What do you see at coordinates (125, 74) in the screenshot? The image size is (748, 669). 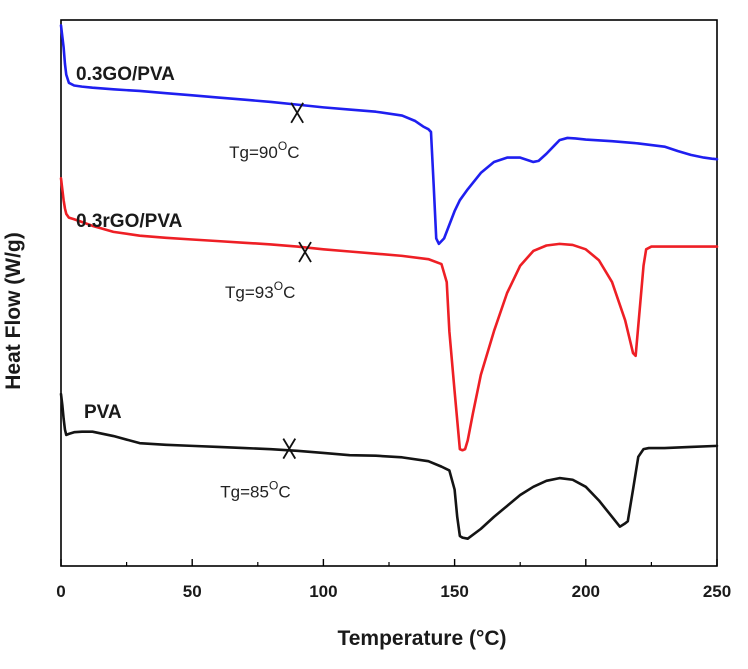 I see `series-label: 0.3GO/PVA` at bounding box center [125, 74].